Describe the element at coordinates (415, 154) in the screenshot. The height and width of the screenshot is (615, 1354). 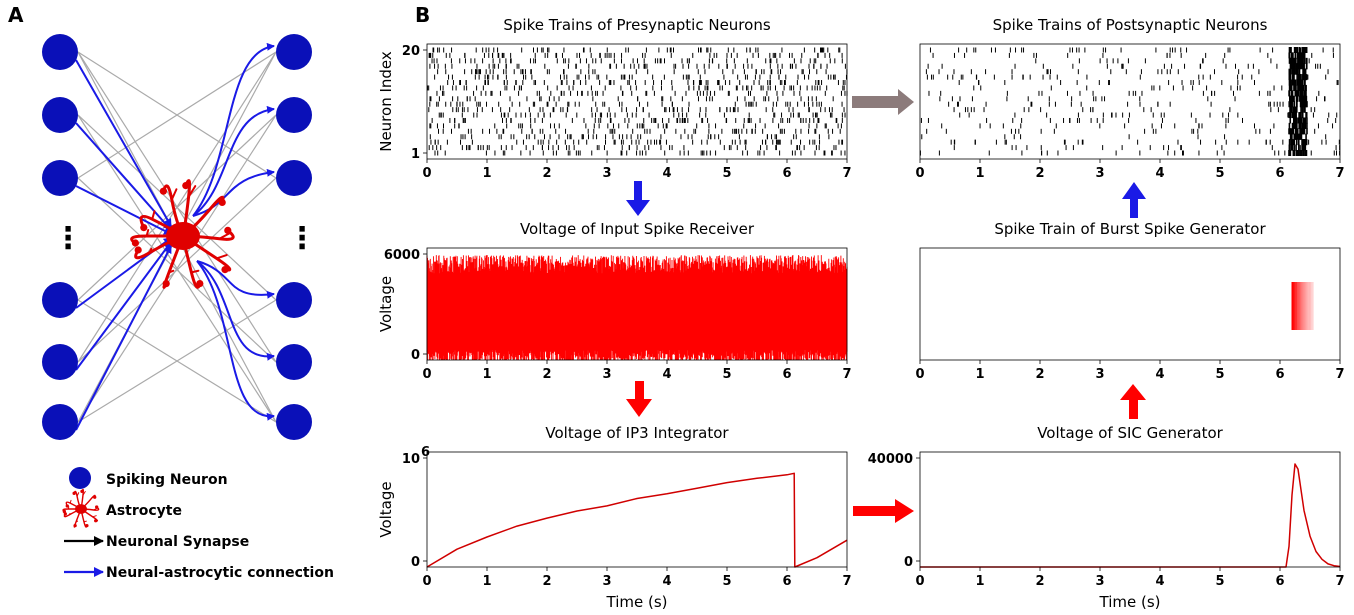
I see `y-tick-label: 1` at that location.